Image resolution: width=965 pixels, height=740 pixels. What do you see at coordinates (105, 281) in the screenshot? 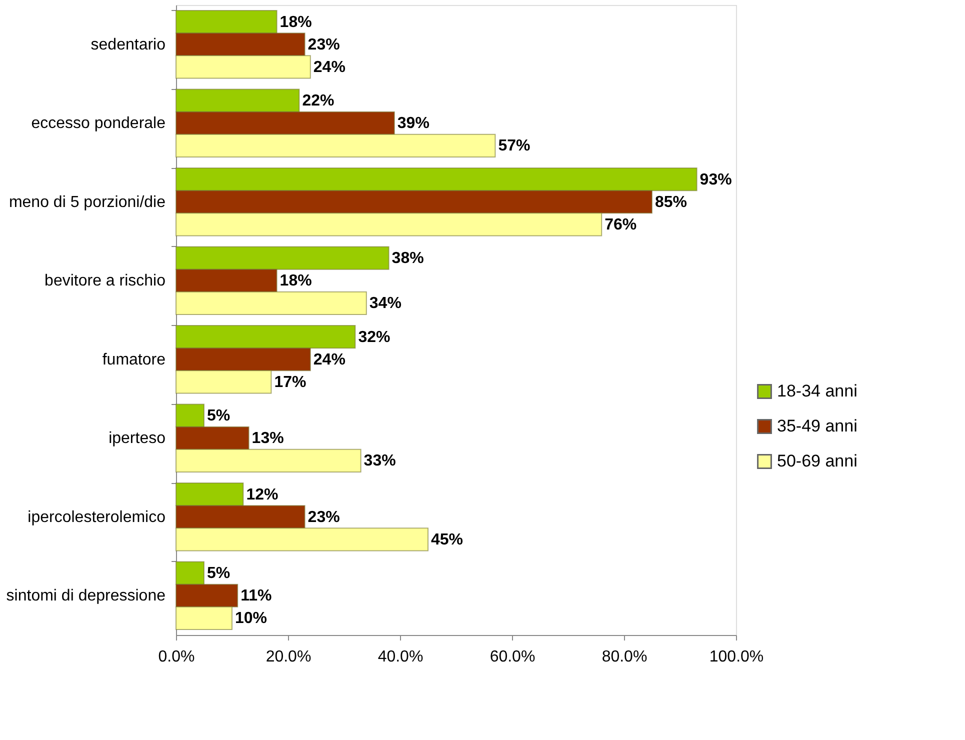
I see `y-tick-label: bevitore a rischio` at bounding box center [105, 281].